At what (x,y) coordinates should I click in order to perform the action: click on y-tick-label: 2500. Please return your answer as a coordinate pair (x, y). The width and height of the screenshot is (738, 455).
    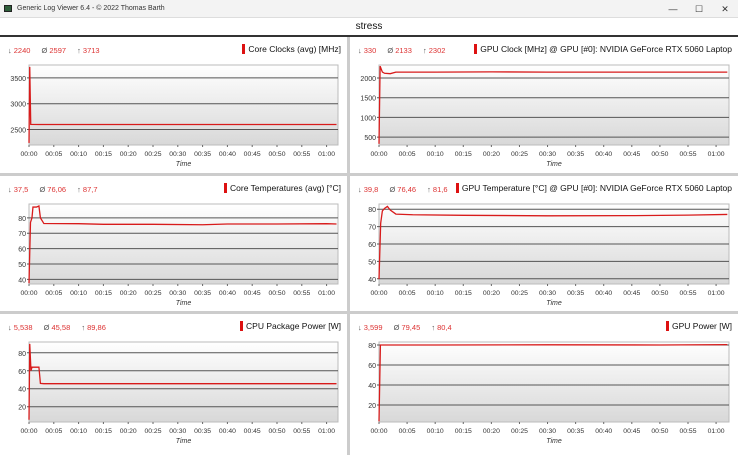
    Looking at the image, I should click on (18, 131).